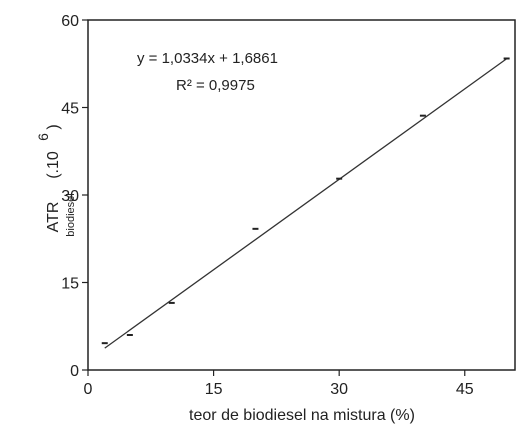 The image size is (520, 429). Describe the element at coordinates (88, 389) in the screenshot. I see `x-tick-label: 0` at that location.